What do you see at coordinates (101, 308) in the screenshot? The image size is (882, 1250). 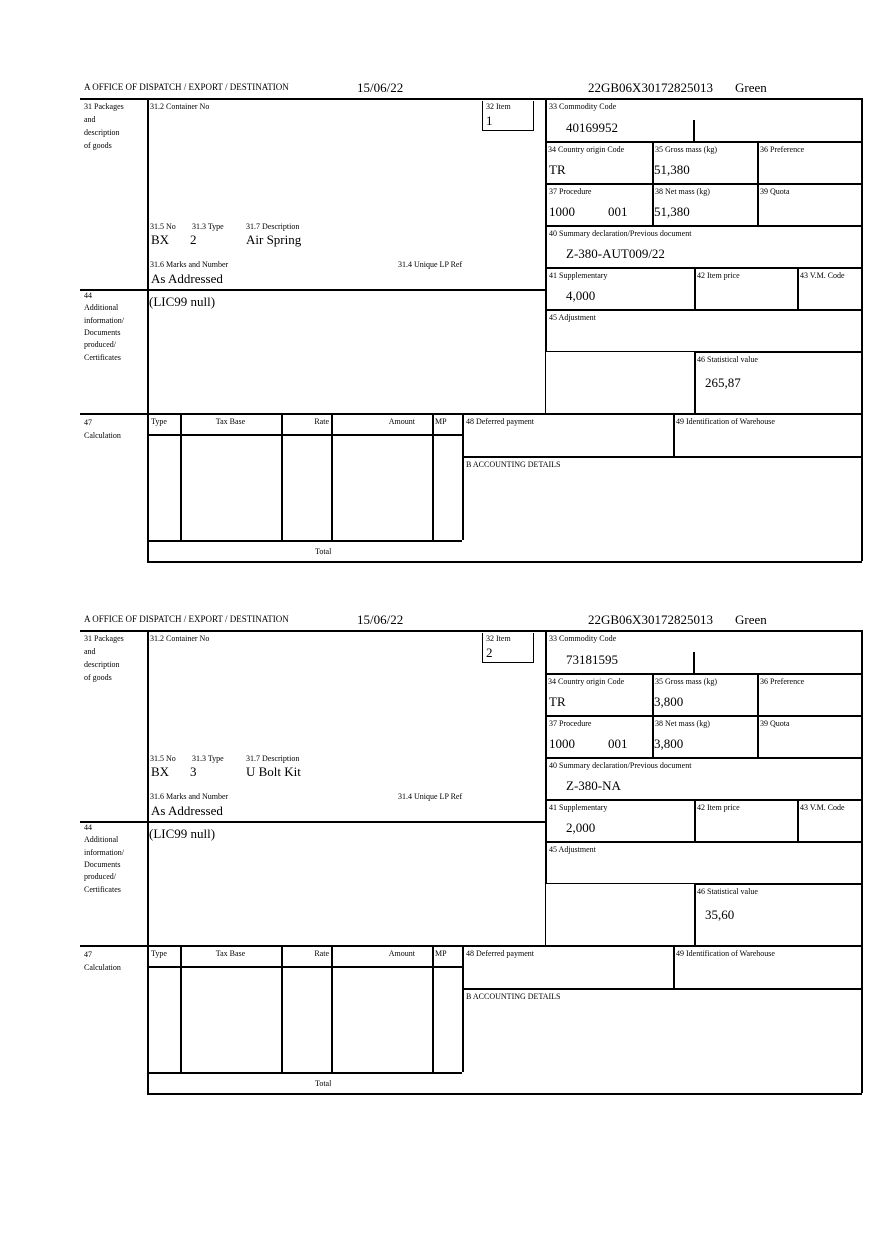 I see `additional-info-label: Additional` at bounding box center [101, 308].